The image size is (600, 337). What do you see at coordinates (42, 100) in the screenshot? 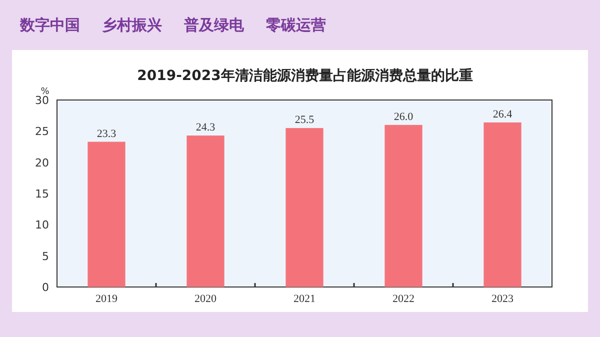
I see `y-tick-label: 30` at bounding box center [42, 100].